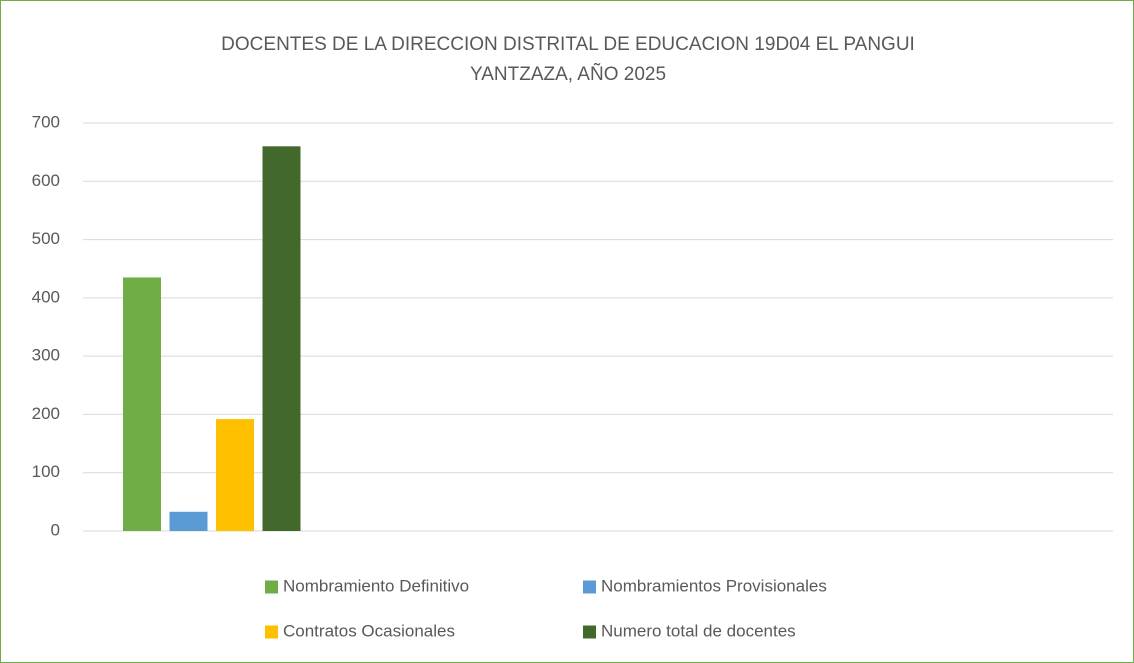 The image size is (1134, 663). Describe the element at coordinates (55, 529) in the screenshot. I see `y-tick-label: 0` at that location.